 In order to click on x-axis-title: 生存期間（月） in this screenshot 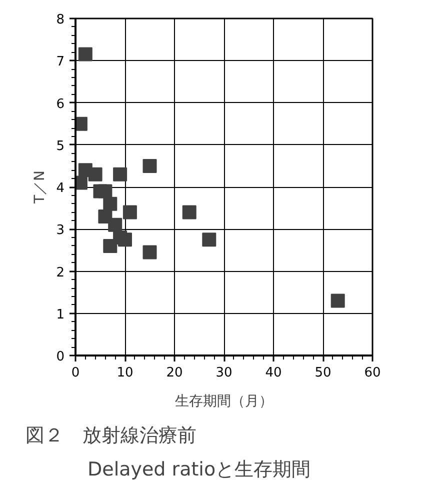, I will do `click(224, 402)`.